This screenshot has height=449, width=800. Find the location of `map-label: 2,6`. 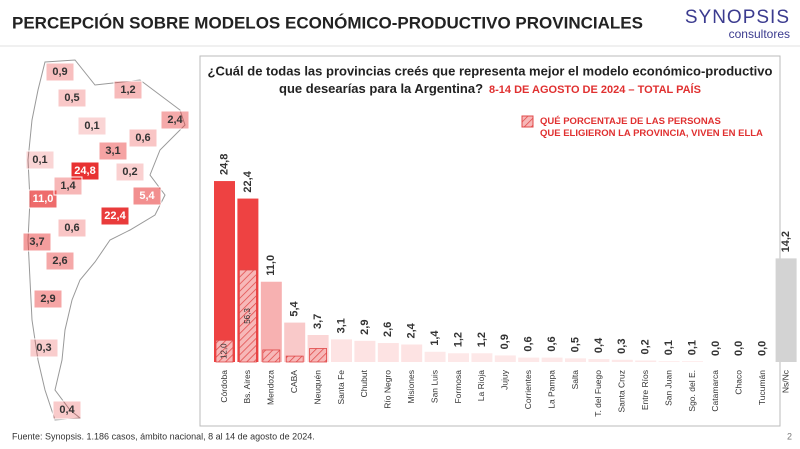

map-label: 2,6 is located at coordinates (59, 261).